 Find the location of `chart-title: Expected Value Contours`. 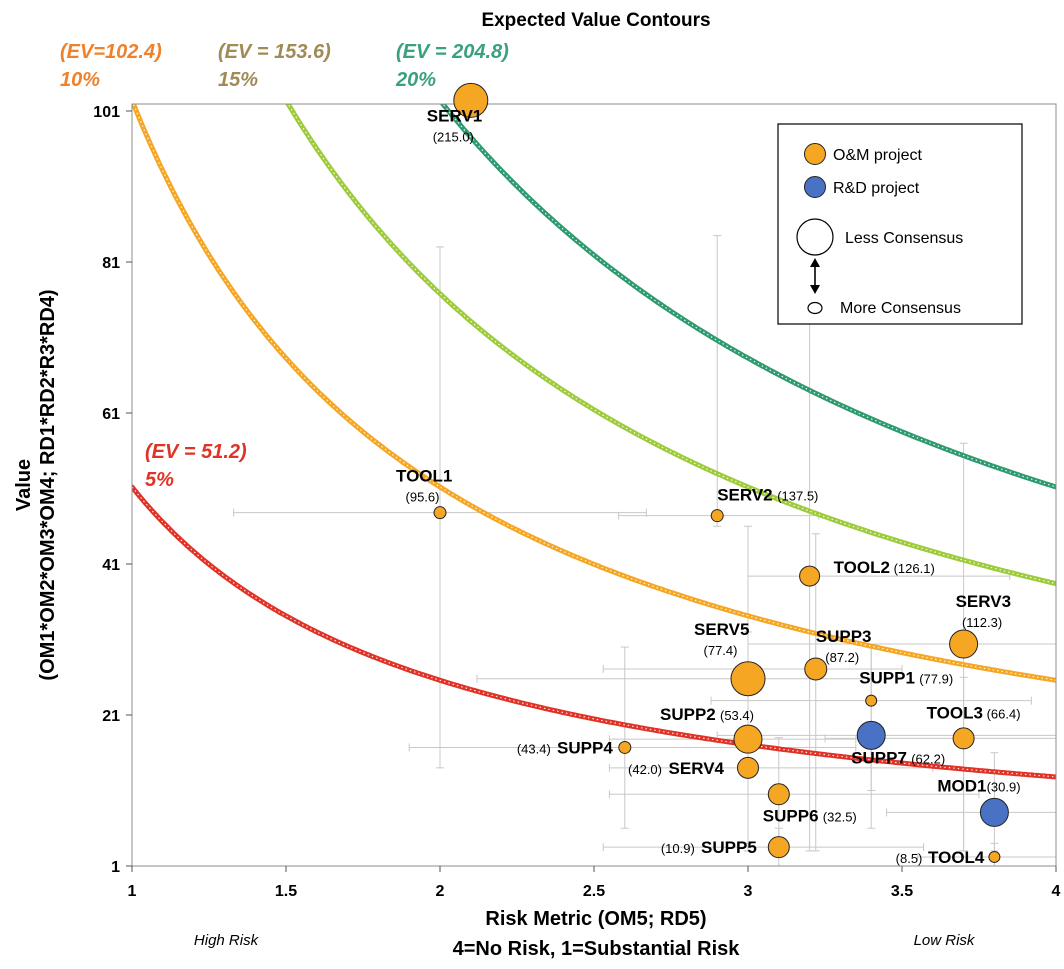

chart-title: Expected Value Contours is located at coordinates (595, 20).